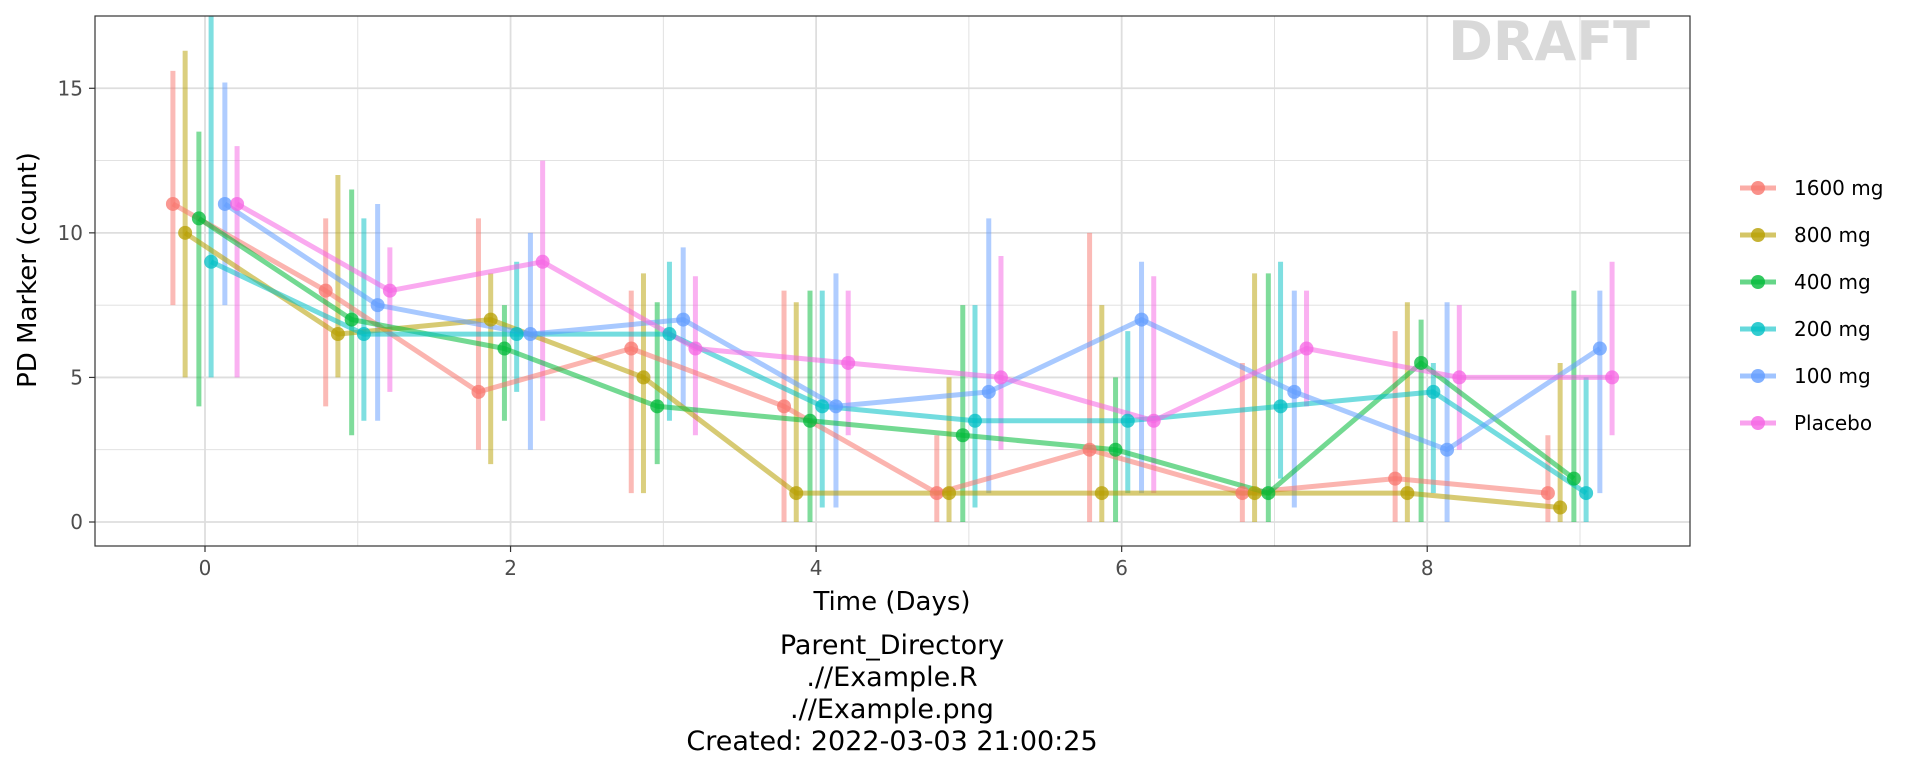 This screenshot has height=768, width=1920. I want to click on x-tick-label: 2, so click(510, 568).